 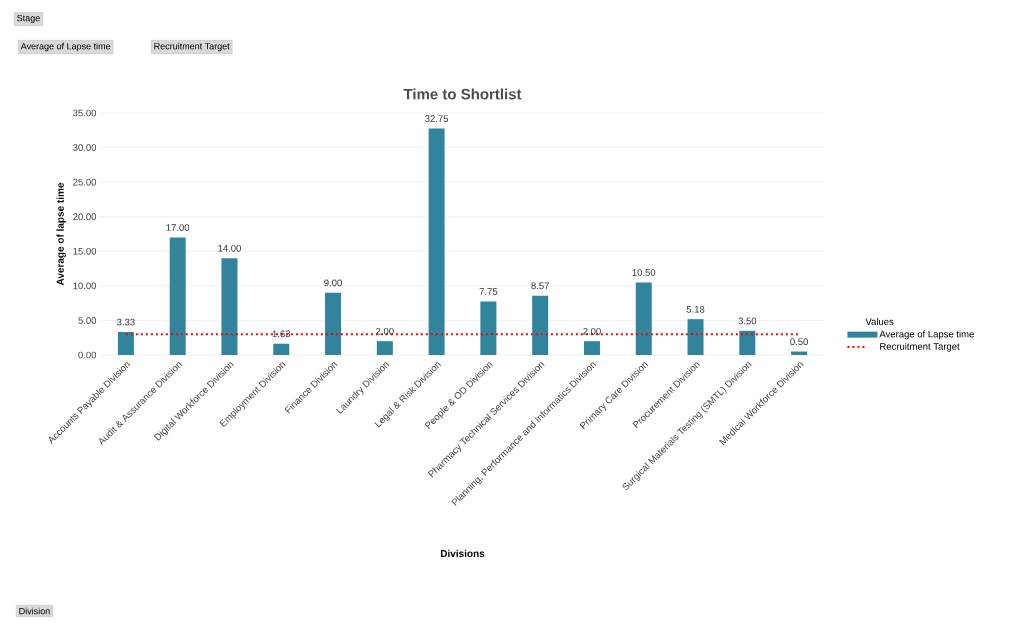 What do you see at coordinates (178, 227) in the screenshot?
I see `data-label: 17.00` at bounding box center [178, 227].